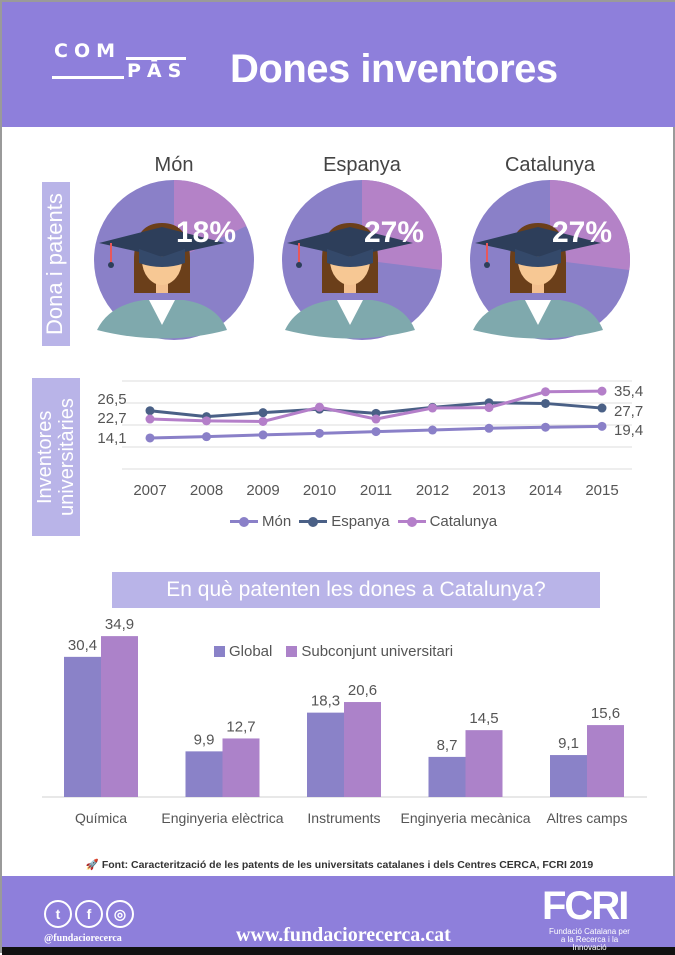  What do you see at coordinates (628, 430) in the screenshot?
I see `data-label-end: 19,4` at bounding box center [628, 430].